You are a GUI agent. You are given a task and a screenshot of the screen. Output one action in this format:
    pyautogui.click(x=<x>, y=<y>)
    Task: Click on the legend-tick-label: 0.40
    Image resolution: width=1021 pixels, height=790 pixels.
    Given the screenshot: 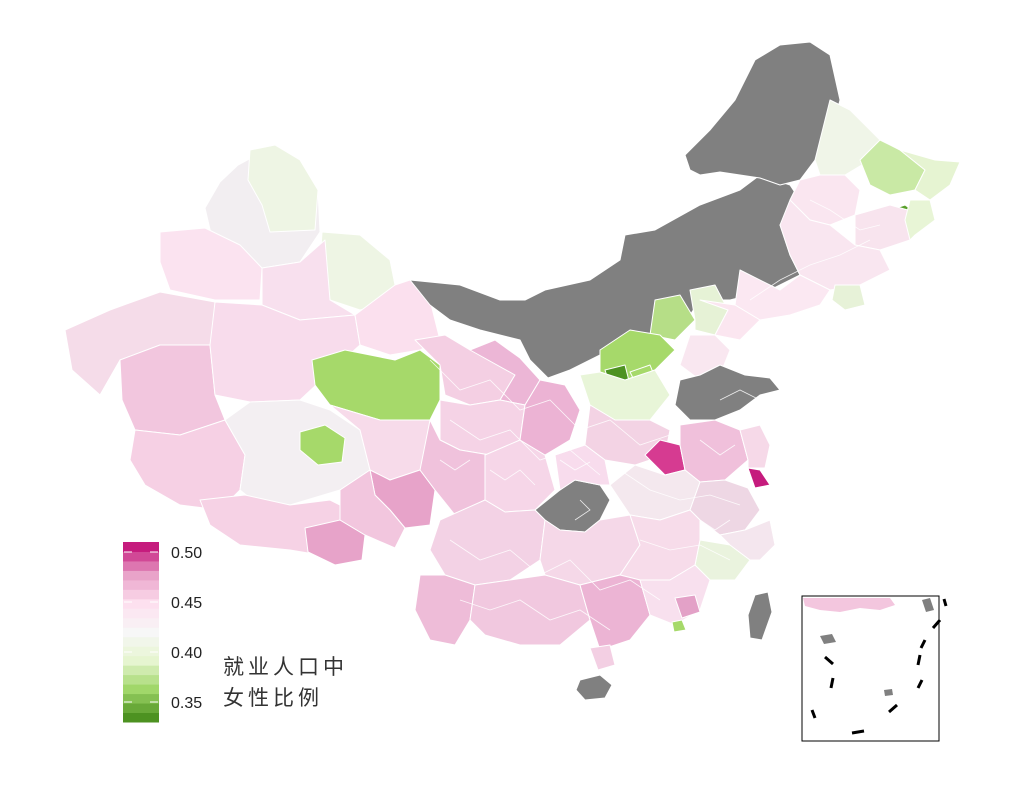 What is the action you would take?
    pyautogui.click(x=186, y=653)
    